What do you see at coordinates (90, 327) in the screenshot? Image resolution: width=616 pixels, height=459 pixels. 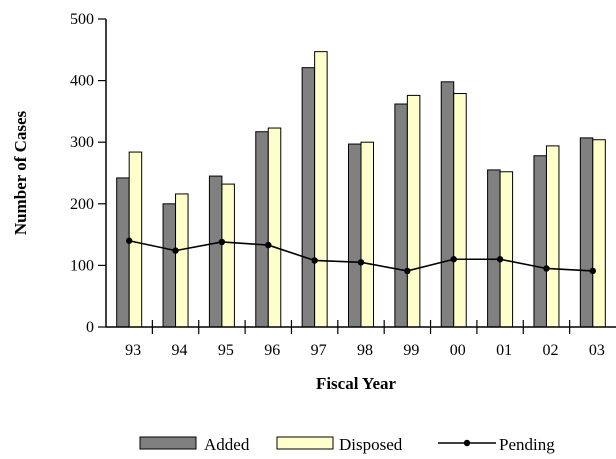 I see `y-tick-label: 0` at bounding box center [90, 327].